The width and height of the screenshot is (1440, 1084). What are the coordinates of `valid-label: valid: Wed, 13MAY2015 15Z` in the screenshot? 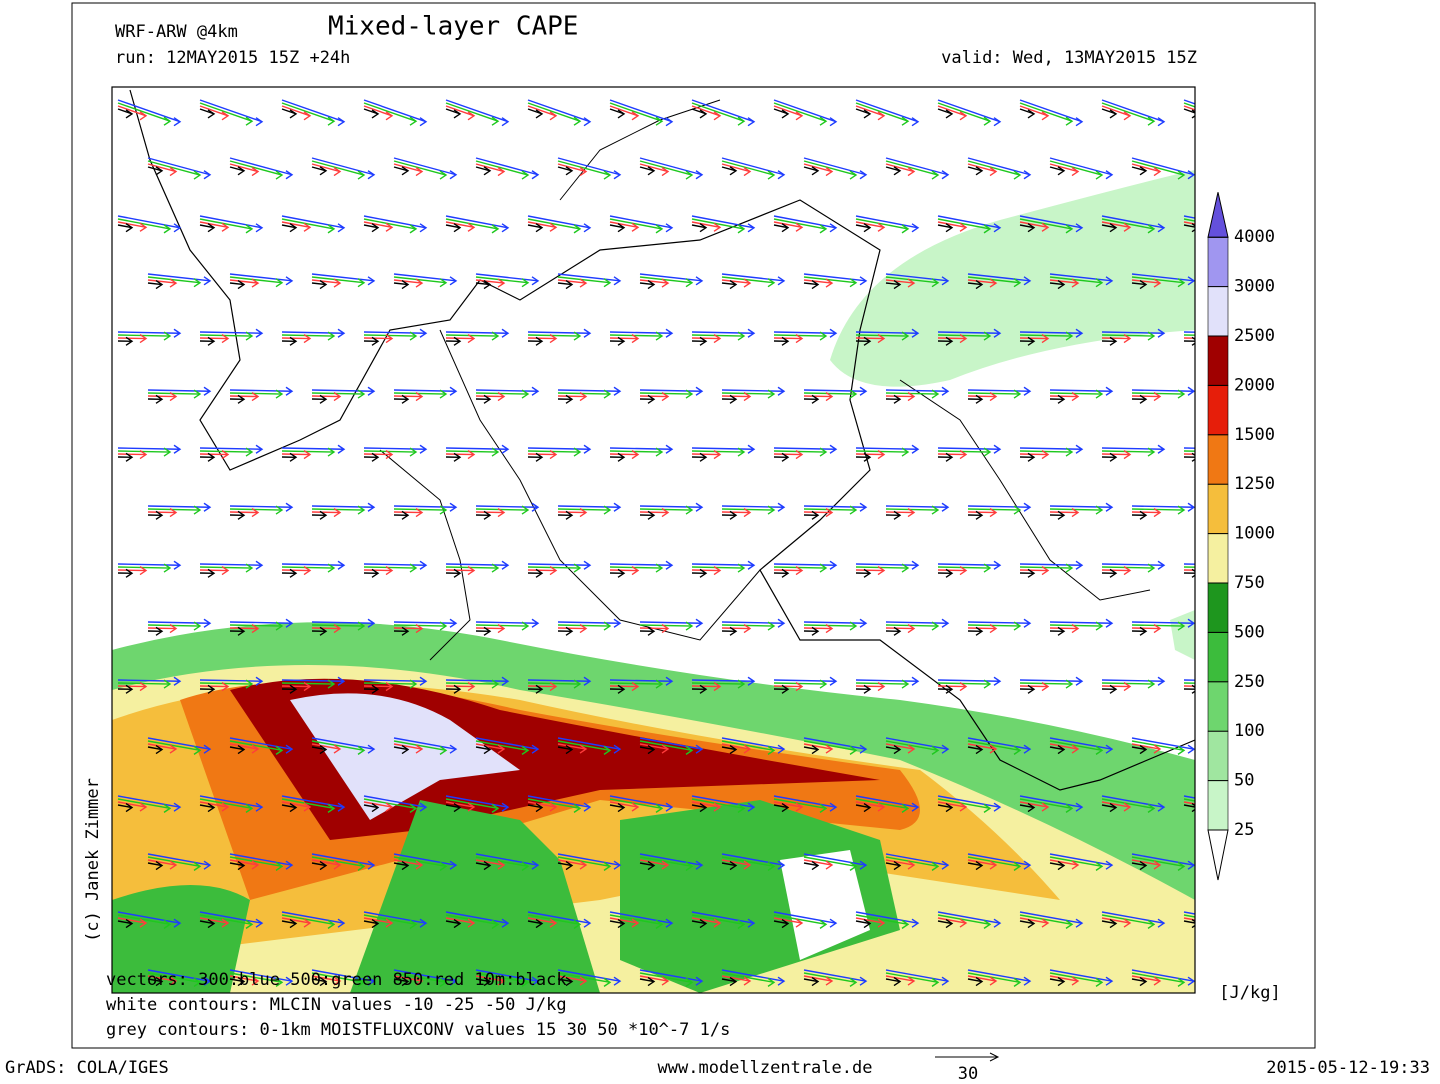 It's located at (1069, 58).